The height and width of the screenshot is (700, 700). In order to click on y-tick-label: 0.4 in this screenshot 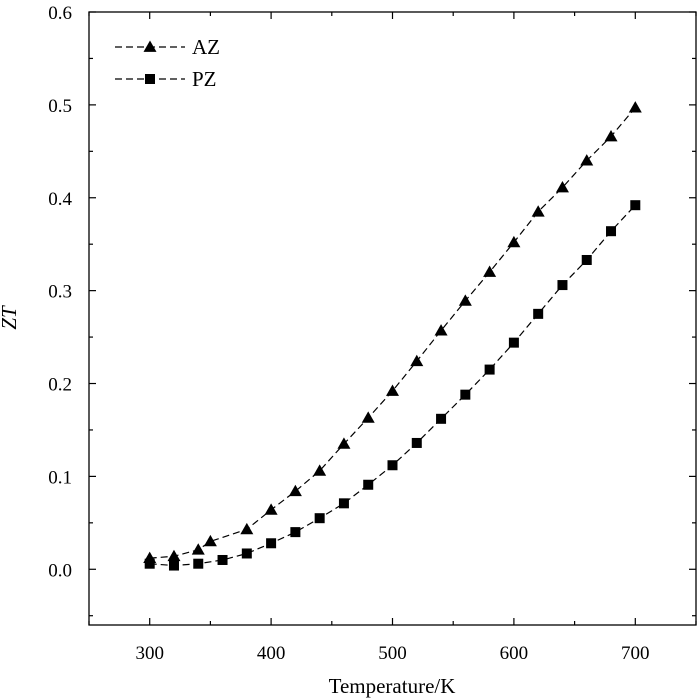, I will do `click(60, 199)`.